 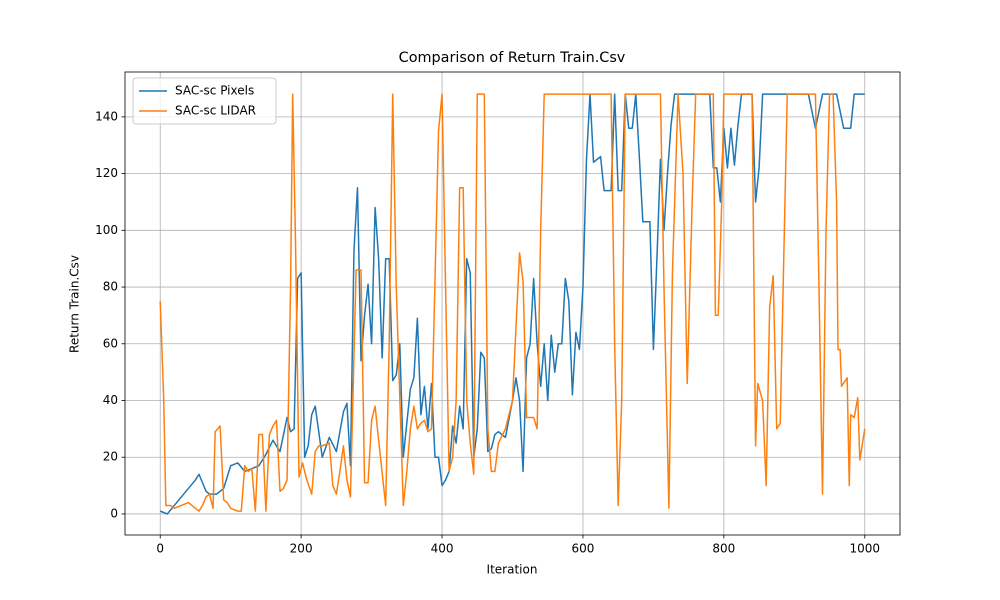 I want to click on y-tick-label: 20, so click(x=110, y=457).